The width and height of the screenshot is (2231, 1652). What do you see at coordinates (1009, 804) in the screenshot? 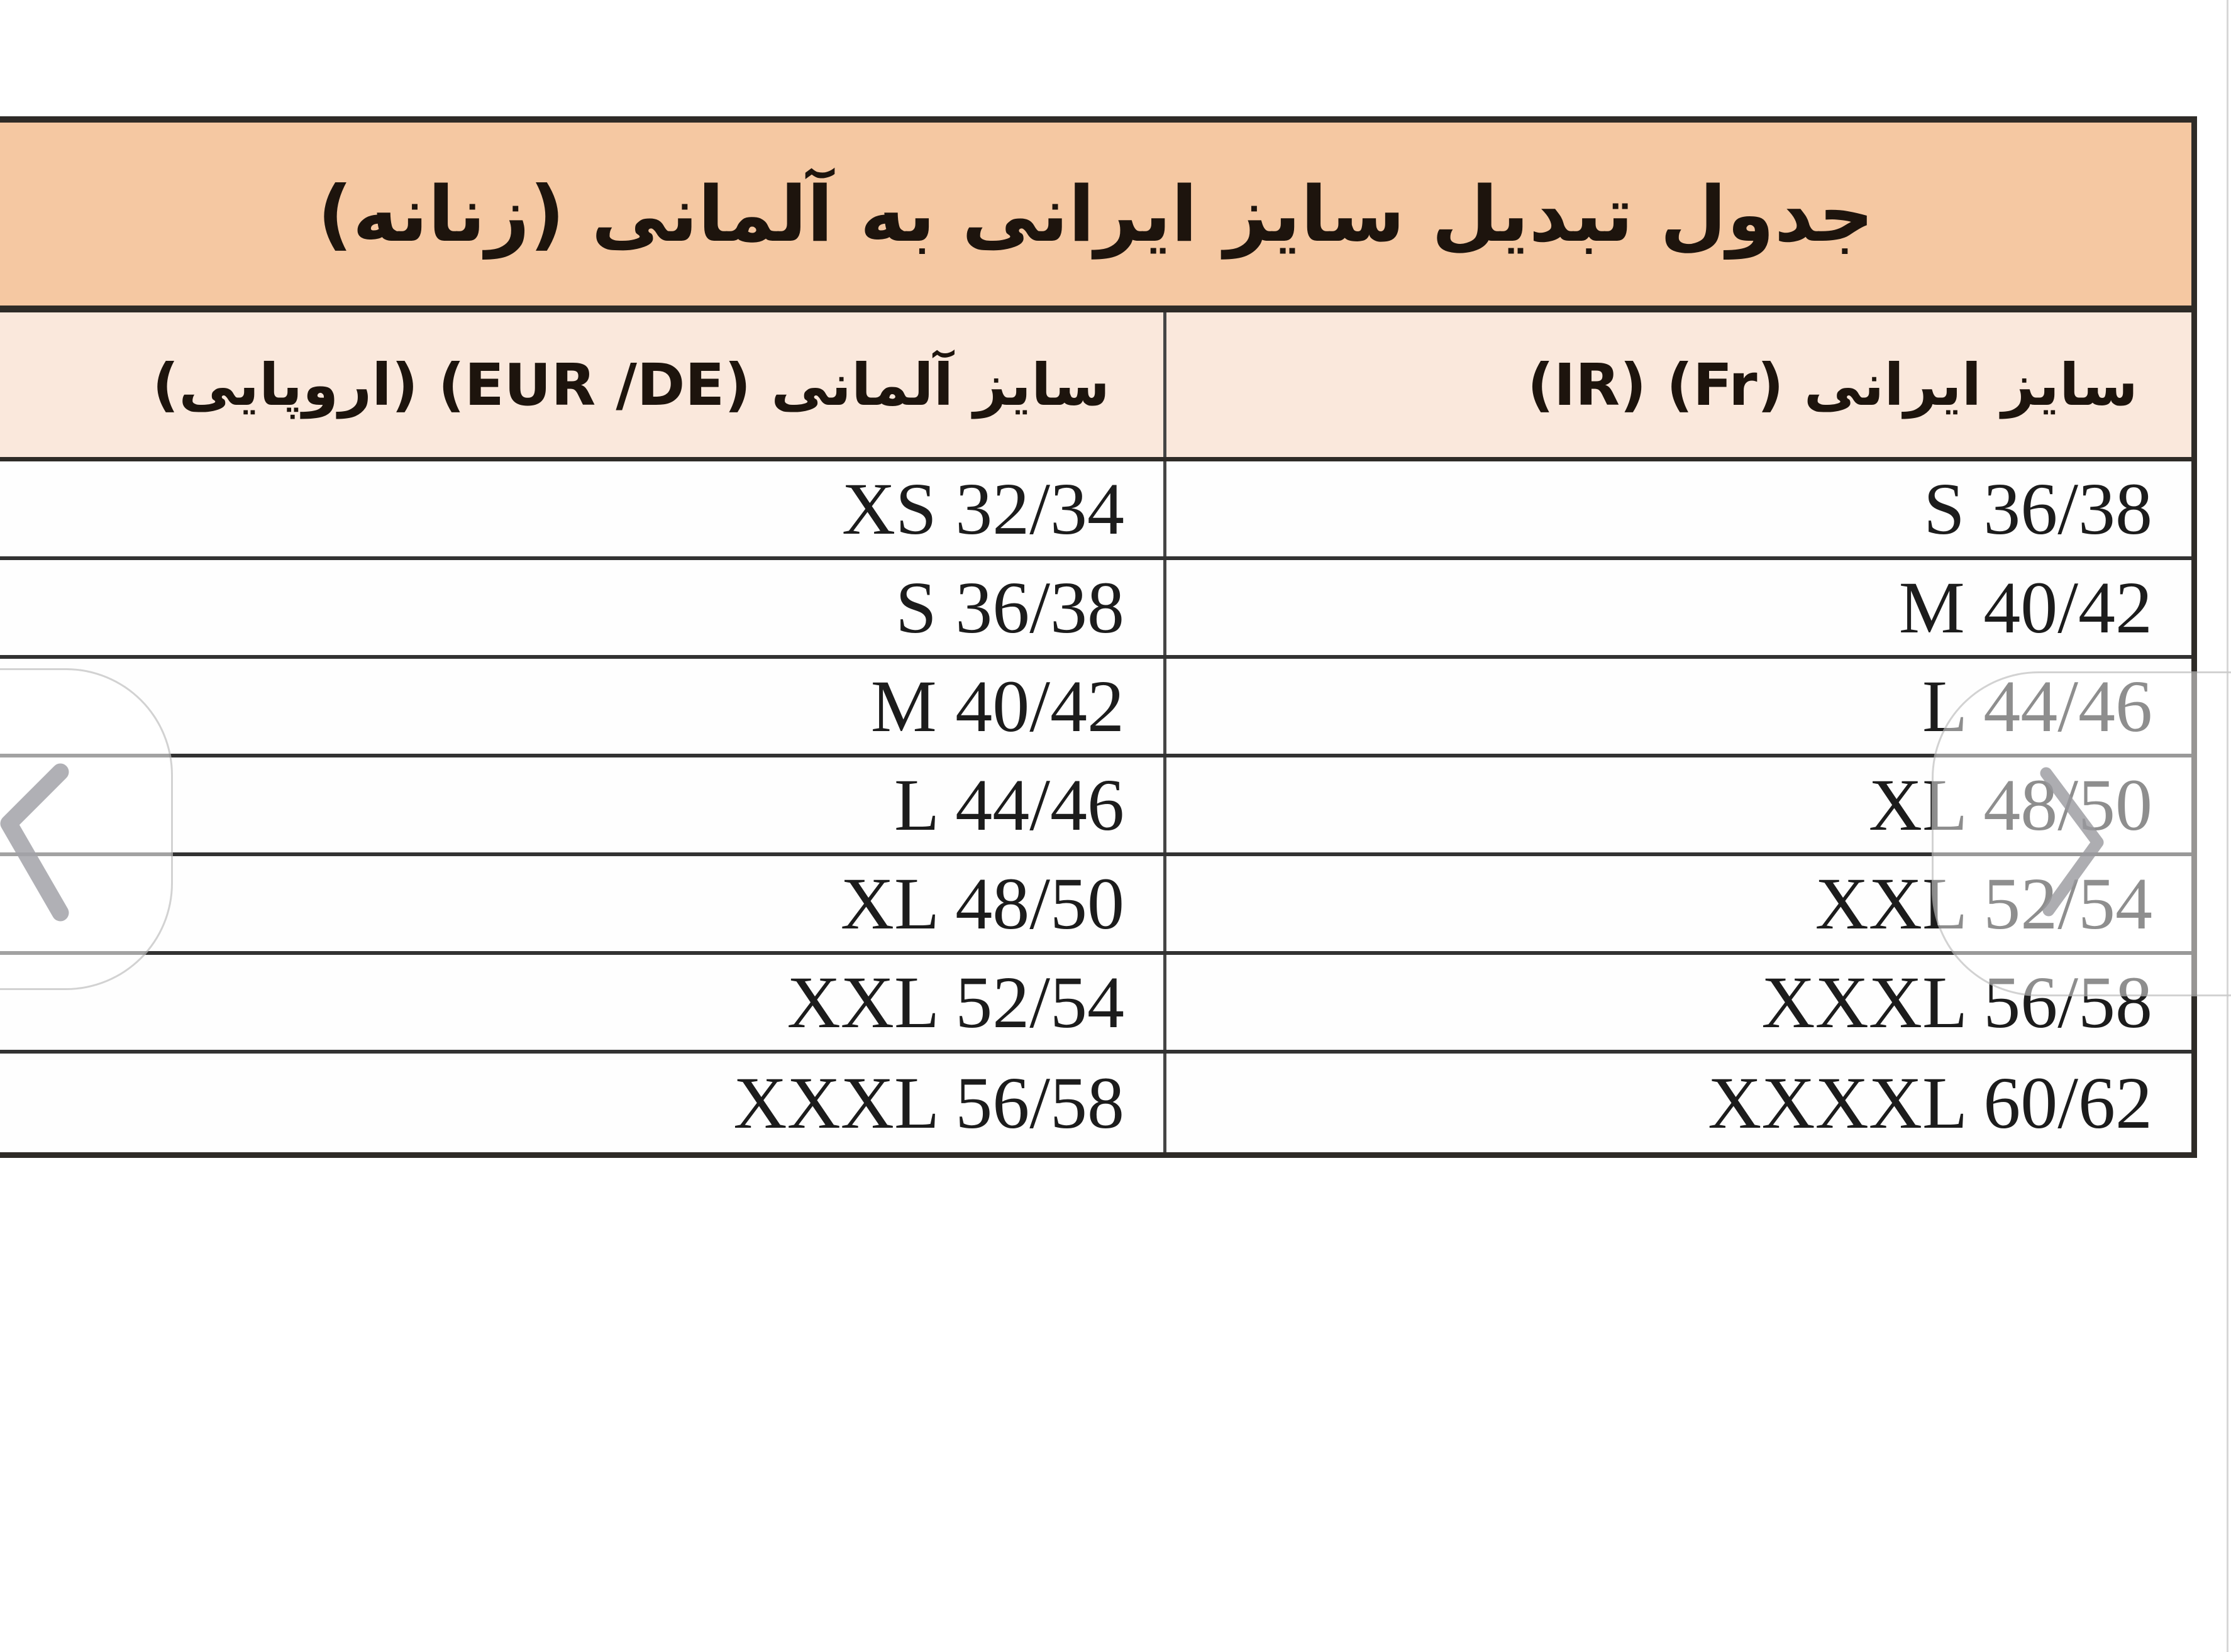
I see `german-size-value: L 44/46` at bounding box center [1009, 804].